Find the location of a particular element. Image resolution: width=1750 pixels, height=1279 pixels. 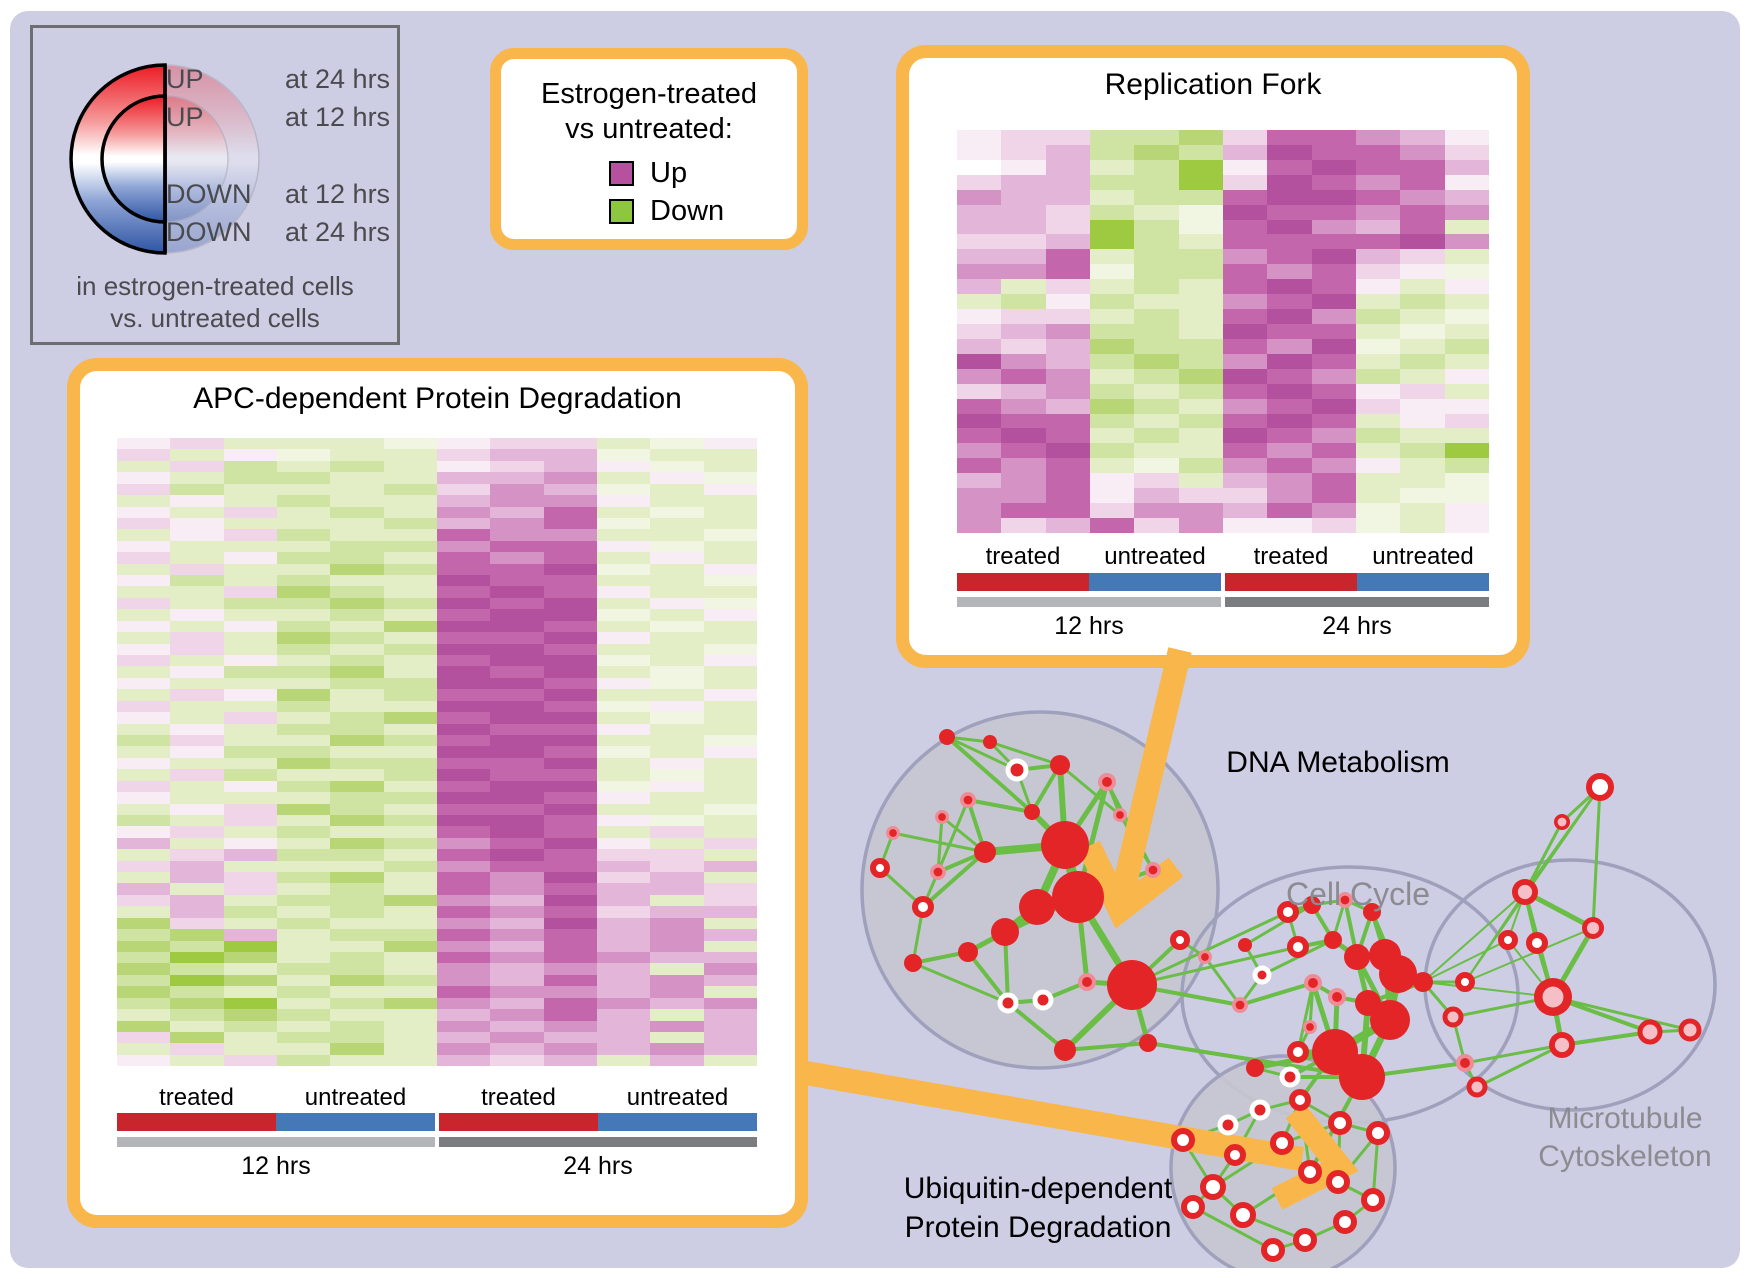

replication-fork-title: Replication Fork is located at coordinates (1213, 84).